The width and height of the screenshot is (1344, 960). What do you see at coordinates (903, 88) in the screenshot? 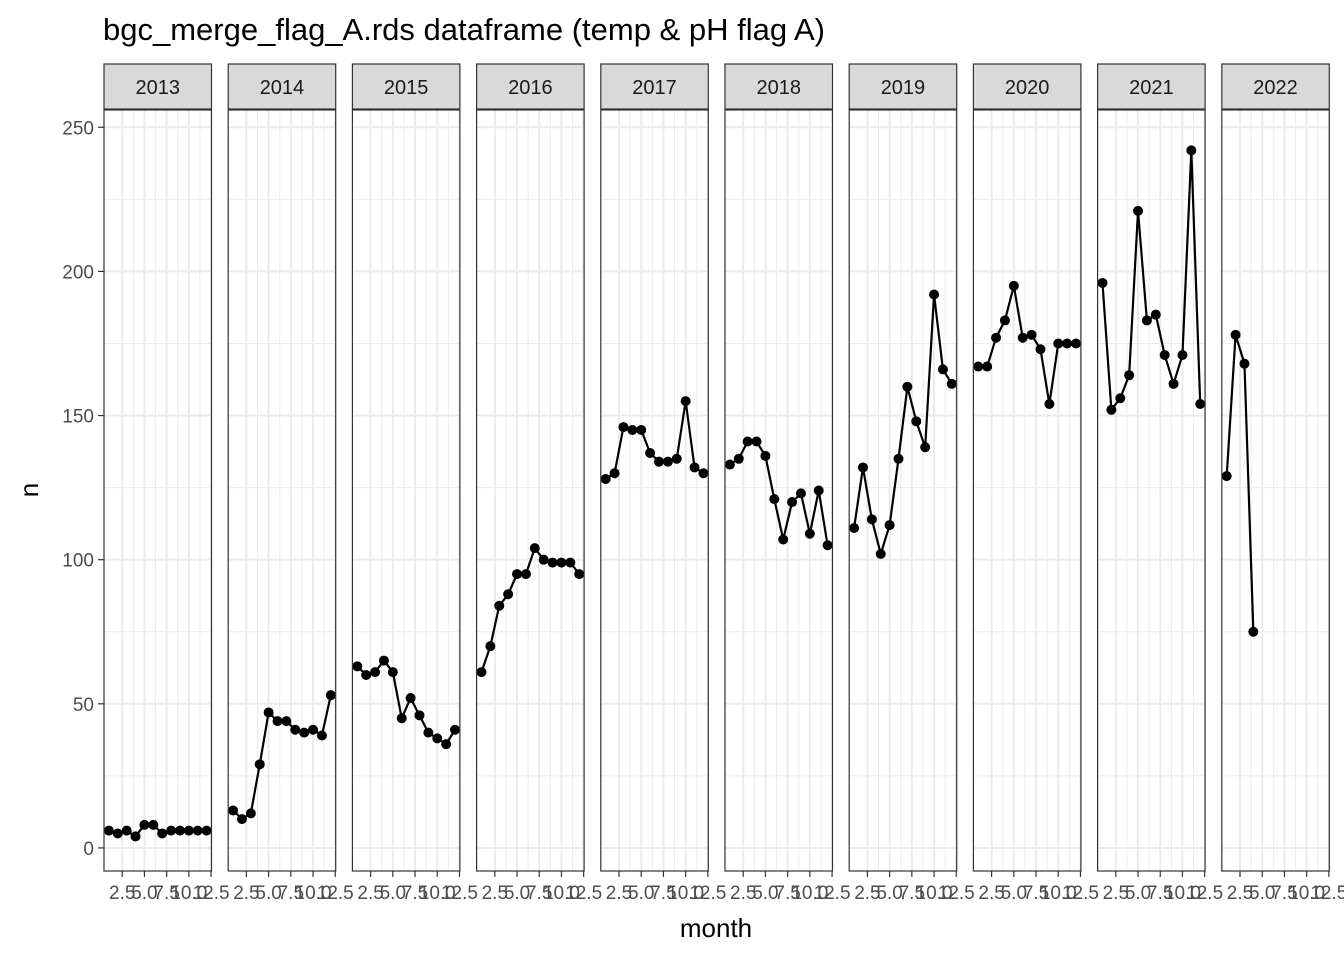
I see `strip-label: 2019` at bounding box center [903, 88].